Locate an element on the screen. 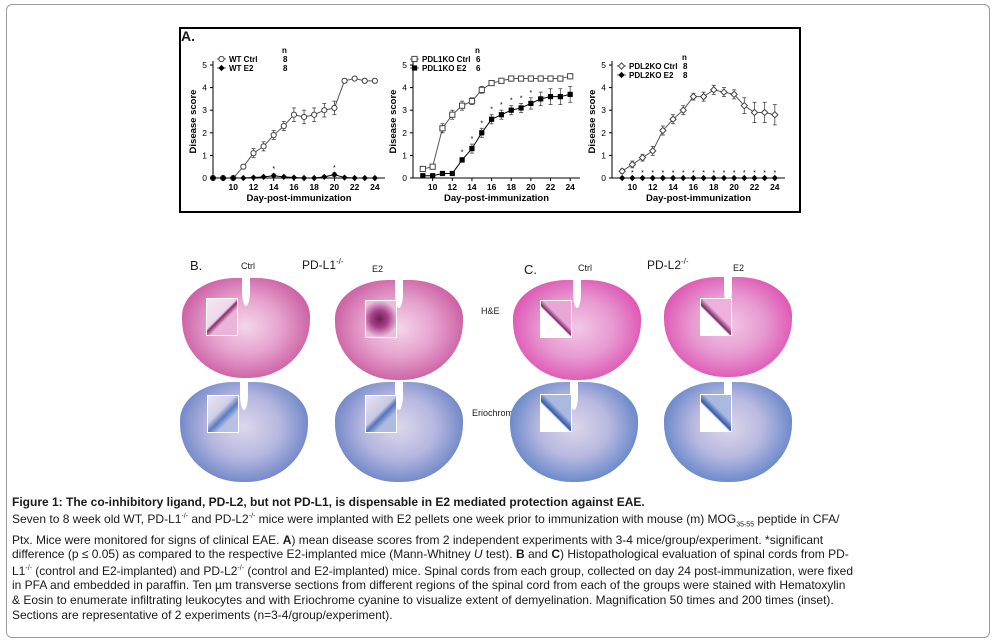 The image size is (995, 643). legend-label: WT Ctrl is located at coordinates (243, 59).